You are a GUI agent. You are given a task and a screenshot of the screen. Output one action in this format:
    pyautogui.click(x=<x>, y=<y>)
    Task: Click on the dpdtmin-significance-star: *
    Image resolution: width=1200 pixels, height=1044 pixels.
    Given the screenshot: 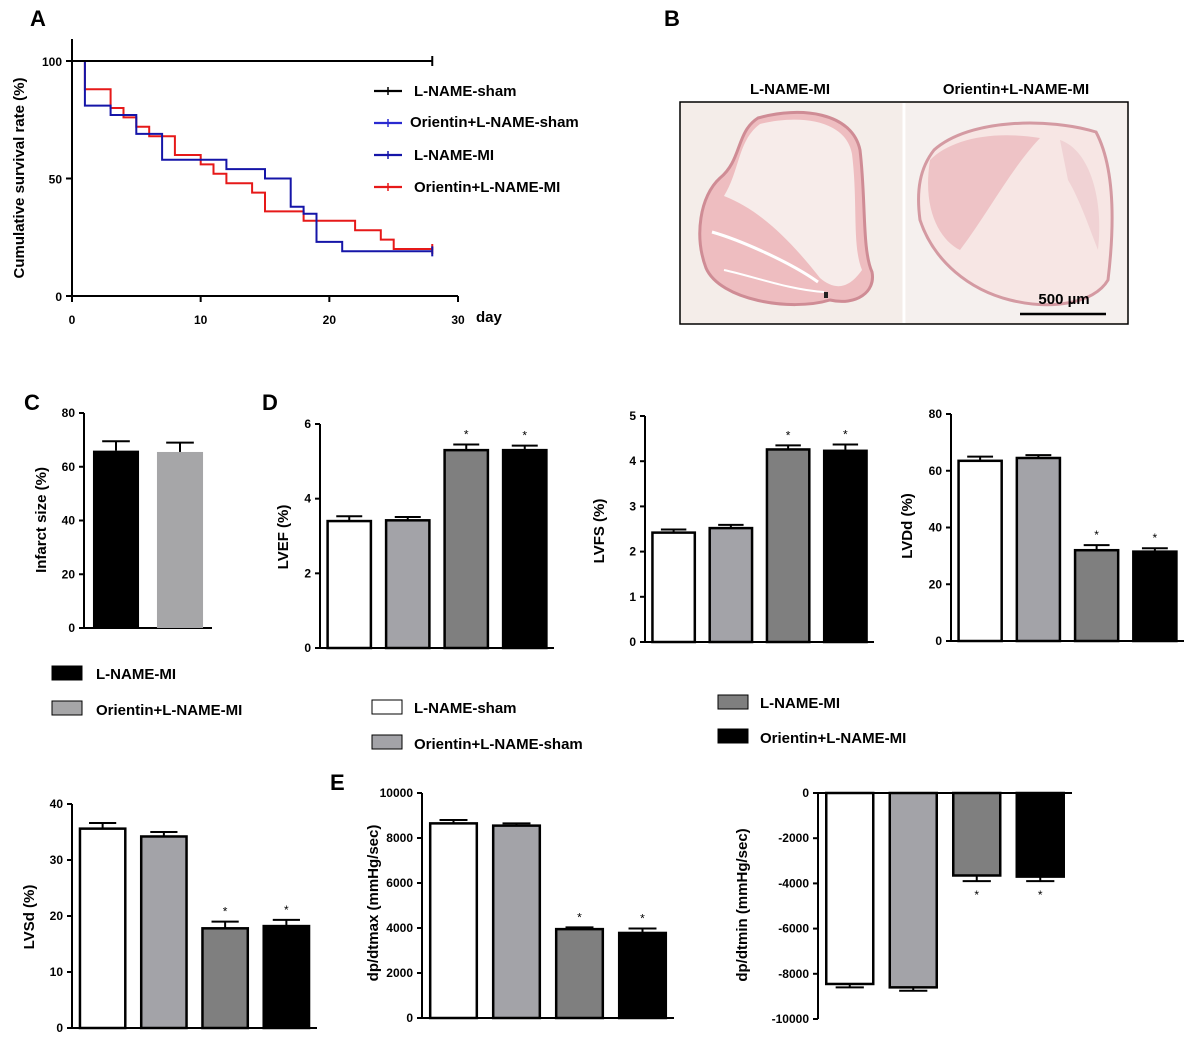 What is the action you would take?
    pyautogui.click(x=1040, y=895)
    